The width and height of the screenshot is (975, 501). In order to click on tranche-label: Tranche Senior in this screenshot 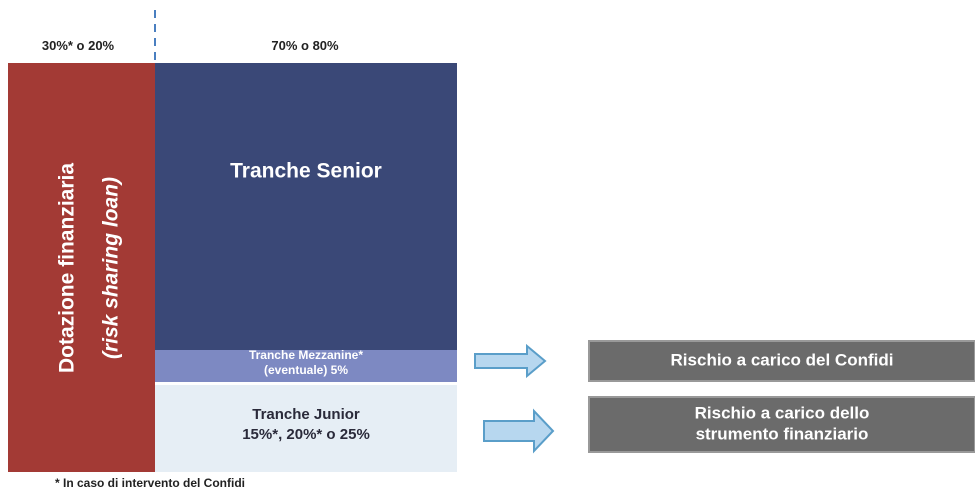, I will do `click(306, 171)`.